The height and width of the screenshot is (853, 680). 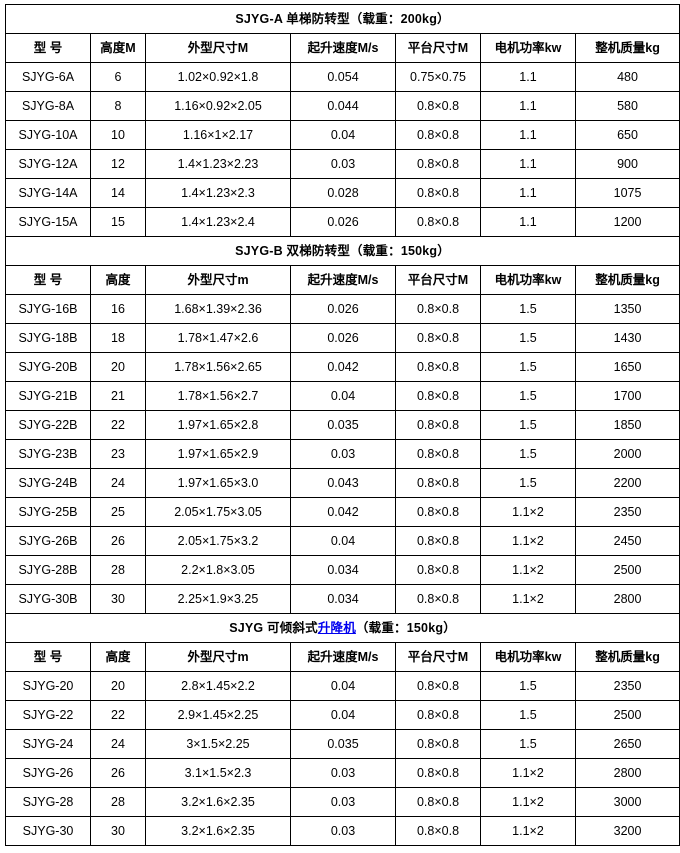 I want to click on data-cell-2: 2.8×1.45×2.2, so click(x=218, y=686).